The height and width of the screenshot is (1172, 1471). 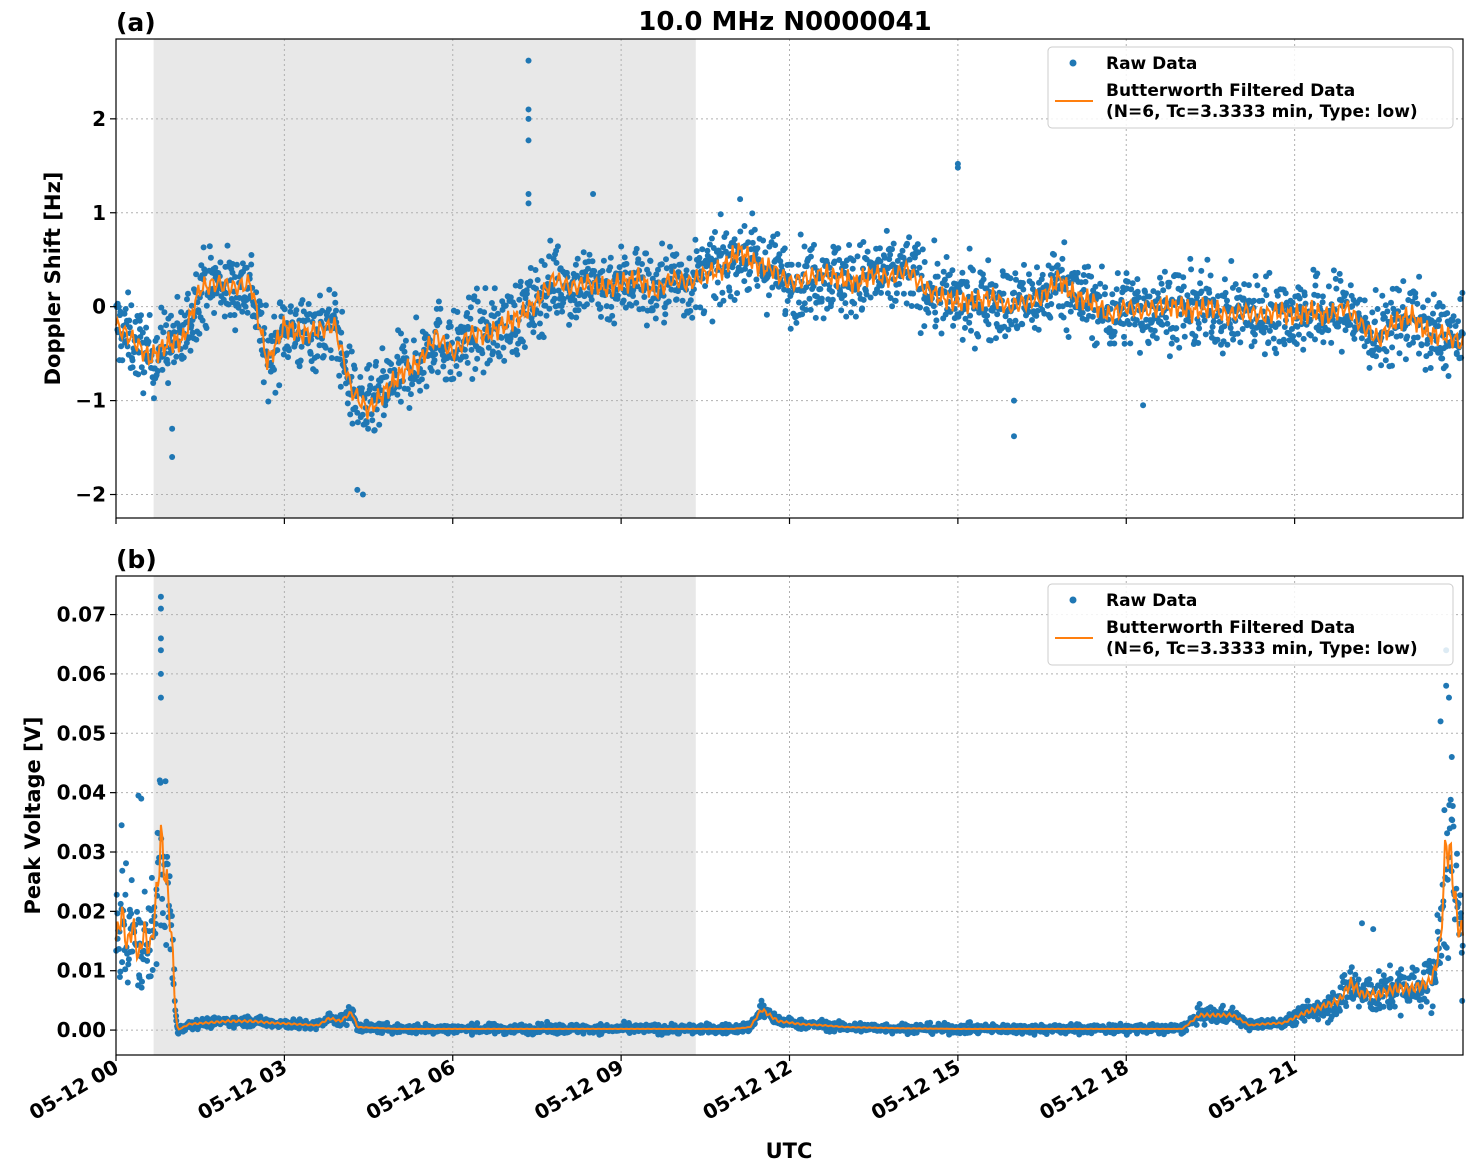 What do you see at coordinates (1151, 64) in the screenshot?
I see `legend-raw-label: Raw Data` at bounding box center [1151, 64].